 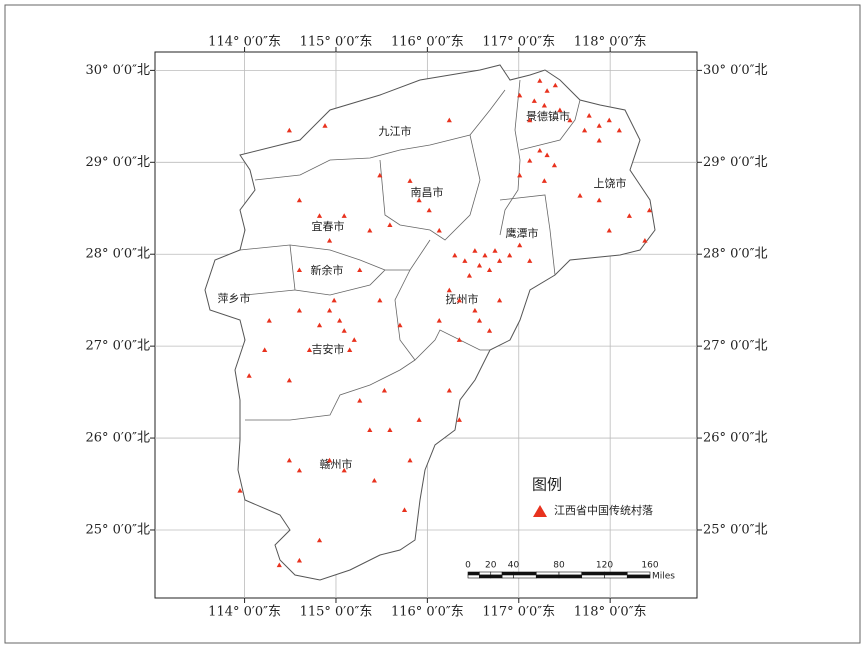 What do you see at coordinates (604, 566) in the screenshot?
I see `scale-label: 120` at bounding box center [604, 566].